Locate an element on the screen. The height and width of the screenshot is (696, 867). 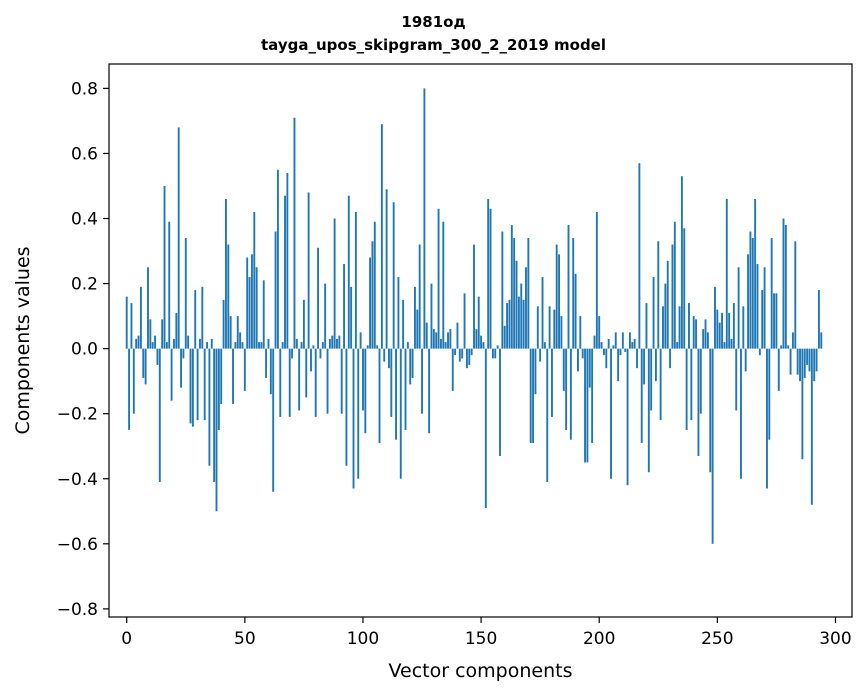
chart-title: 1981од is located at coordinates (433, 22).